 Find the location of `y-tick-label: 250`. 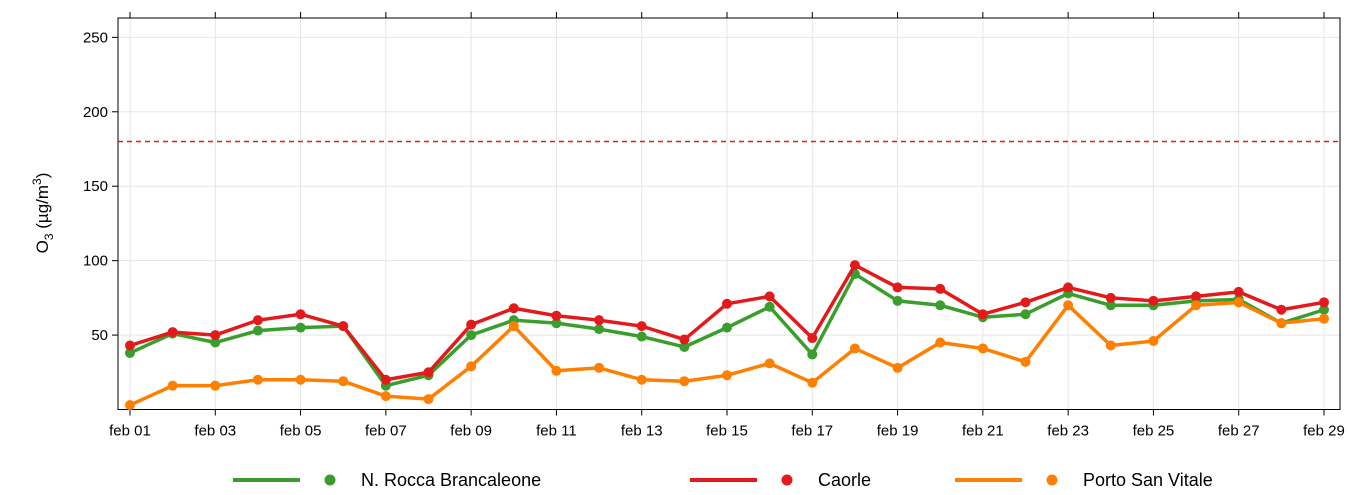

y-tick-label: 250 is located at coordinates (95, 37).